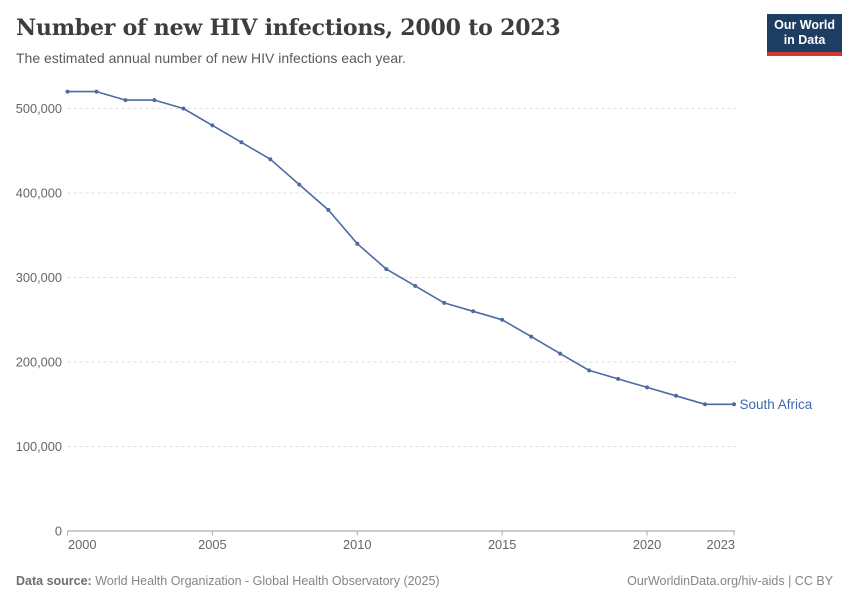  I want to click on series-label: South Africa, so click(776, 404).